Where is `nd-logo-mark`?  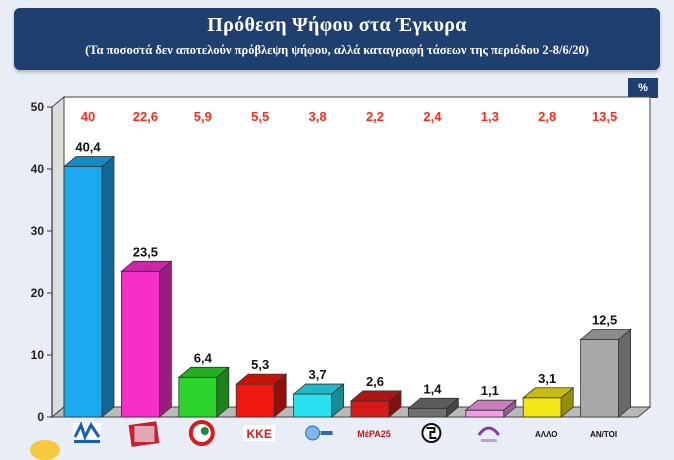
nd-logo-mark is located at coordinates (87, 431).